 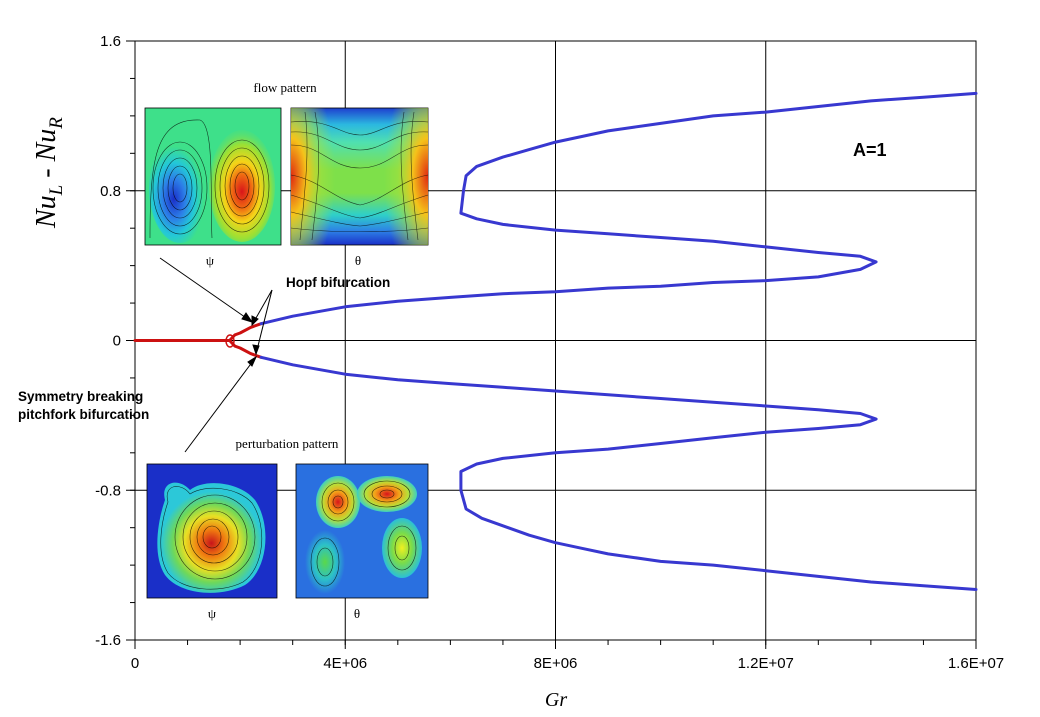 What do you see at coordinates (345, 663) in the screenshot?
I see `x-tick-label: 4E+06` at bounding box center [345, 663].